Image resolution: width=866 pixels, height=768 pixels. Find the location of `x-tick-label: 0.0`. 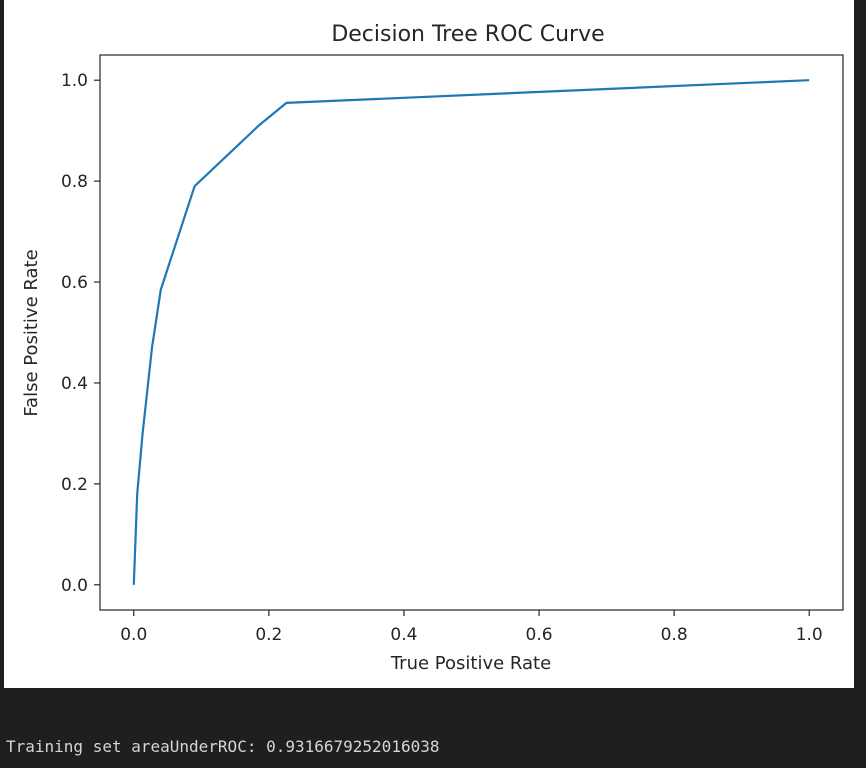

x-tick-label: 0.0 is located at coordinates (133, 635).